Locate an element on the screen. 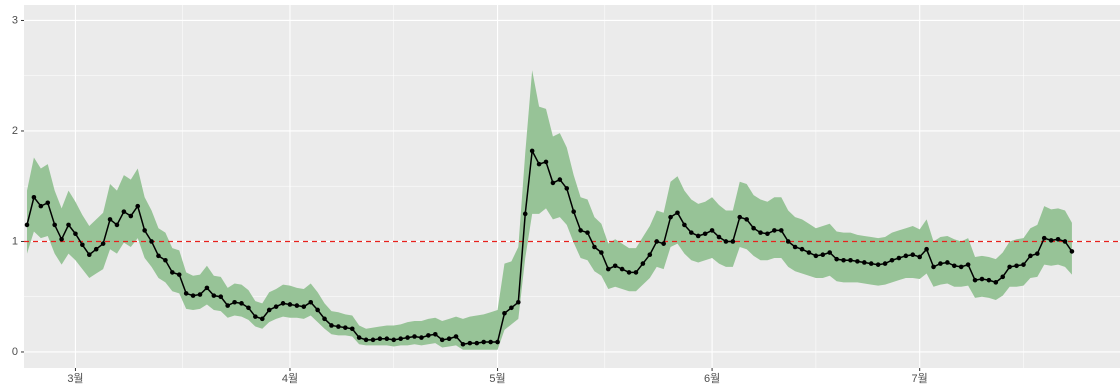 The height and width of the screenshot is (386, 1120). y-tick-label: 0 is located at coordinates (15, 352).